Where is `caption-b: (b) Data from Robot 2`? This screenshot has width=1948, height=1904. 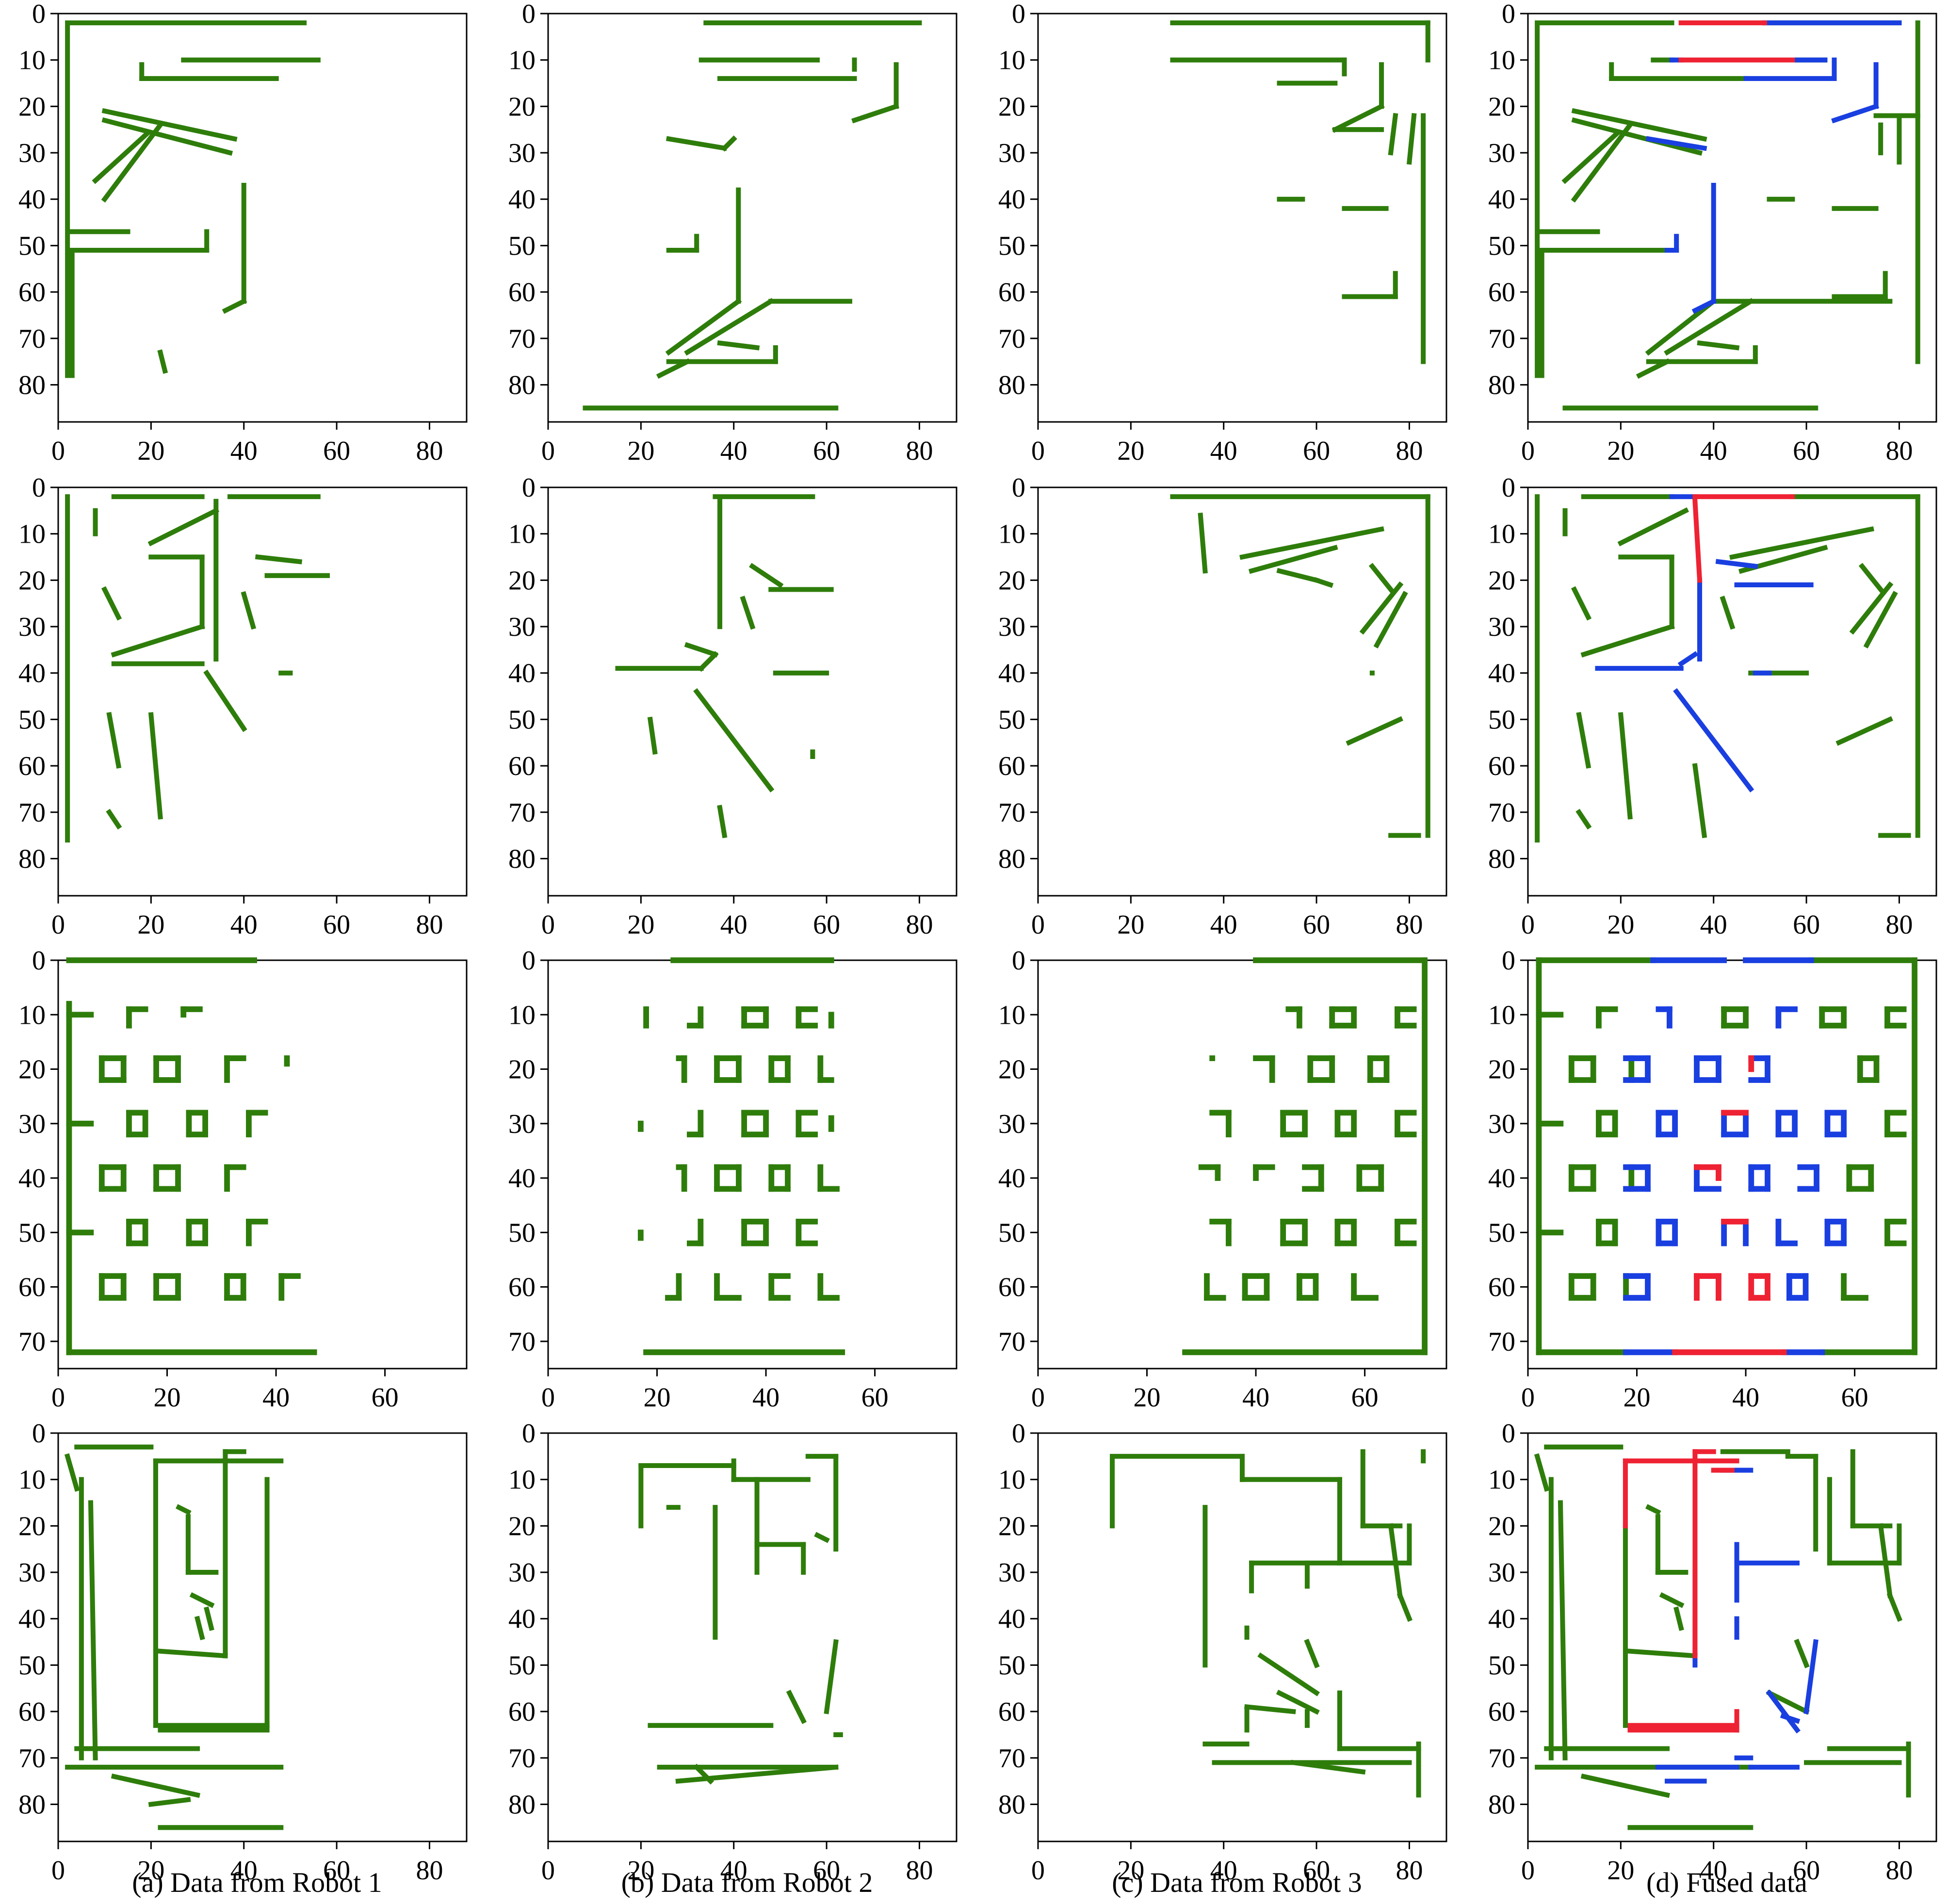
caption-b: (b) Data from Robot 2 is located at coordinates (747, 1882).